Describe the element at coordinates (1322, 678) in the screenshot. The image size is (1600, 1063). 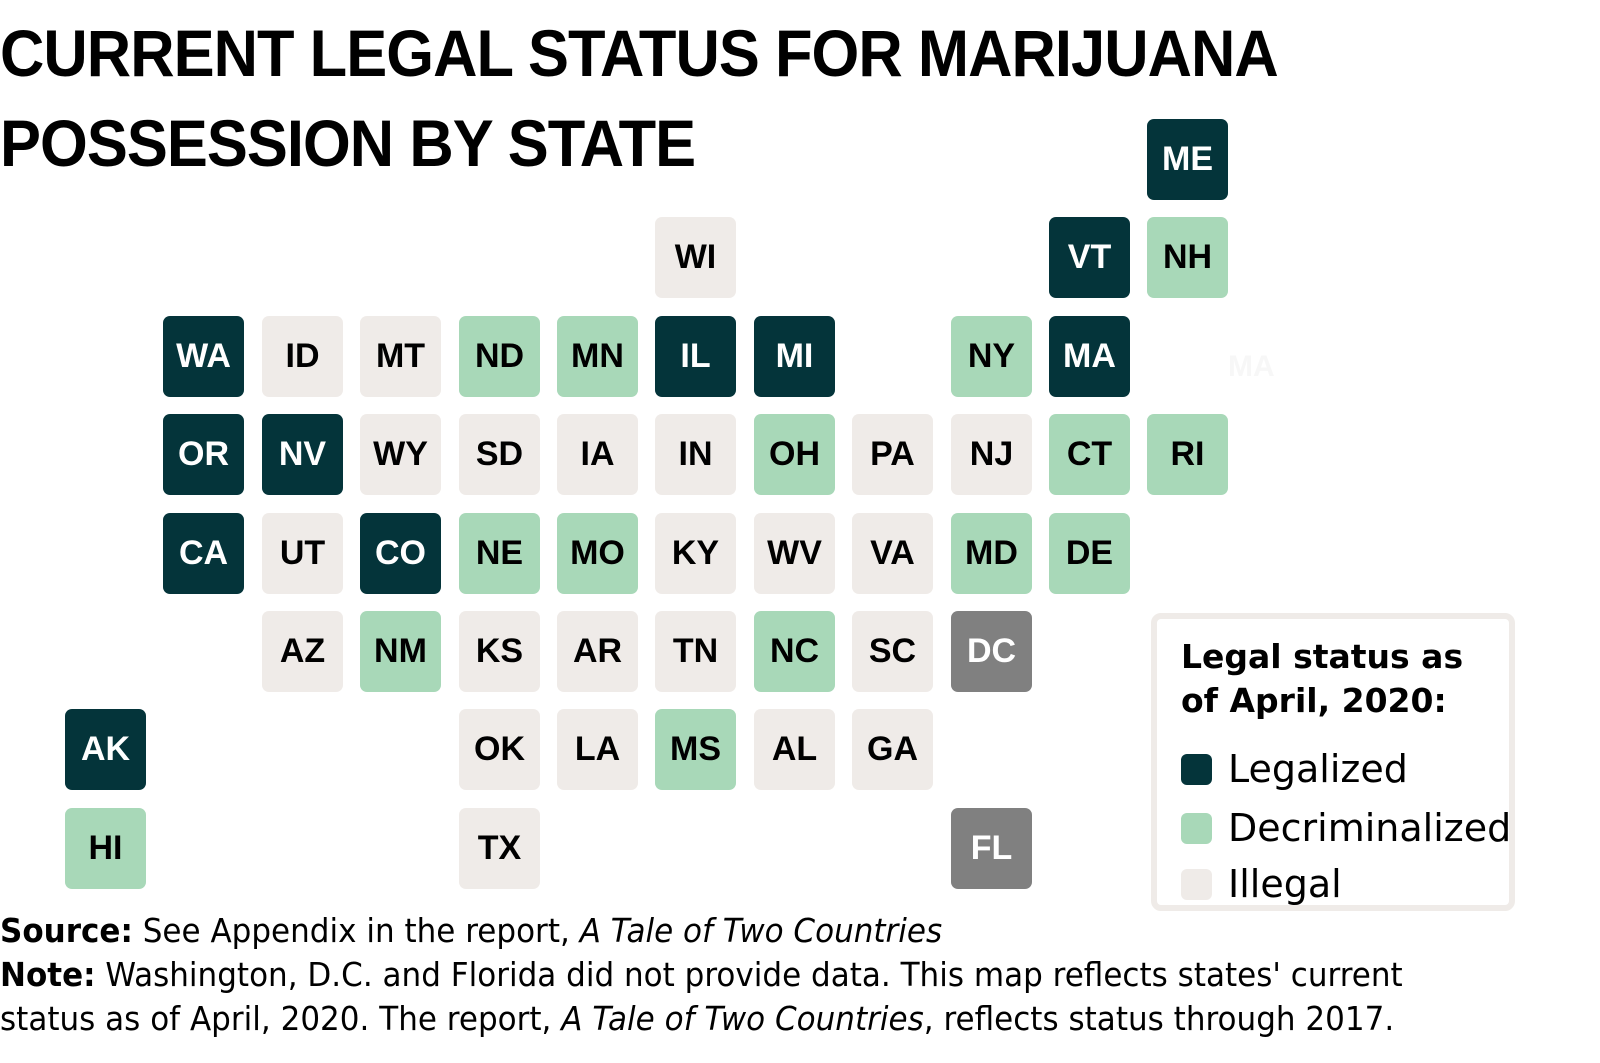
I see `legend-title: Legal status as of April, 2020:` at that location.